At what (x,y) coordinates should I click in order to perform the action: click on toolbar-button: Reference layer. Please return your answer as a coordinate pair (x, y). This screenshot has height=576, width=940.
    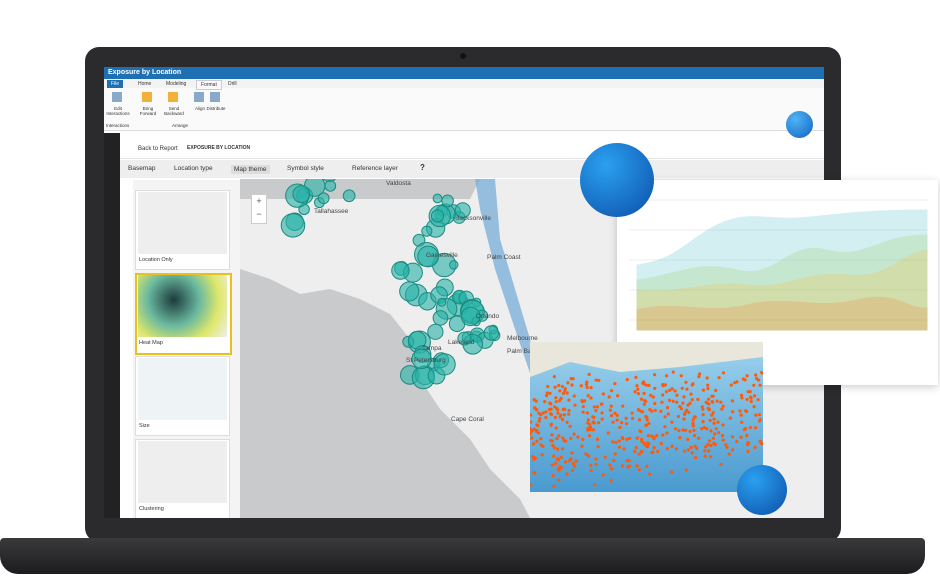
    Looking at the image, I should click on (375, 168).